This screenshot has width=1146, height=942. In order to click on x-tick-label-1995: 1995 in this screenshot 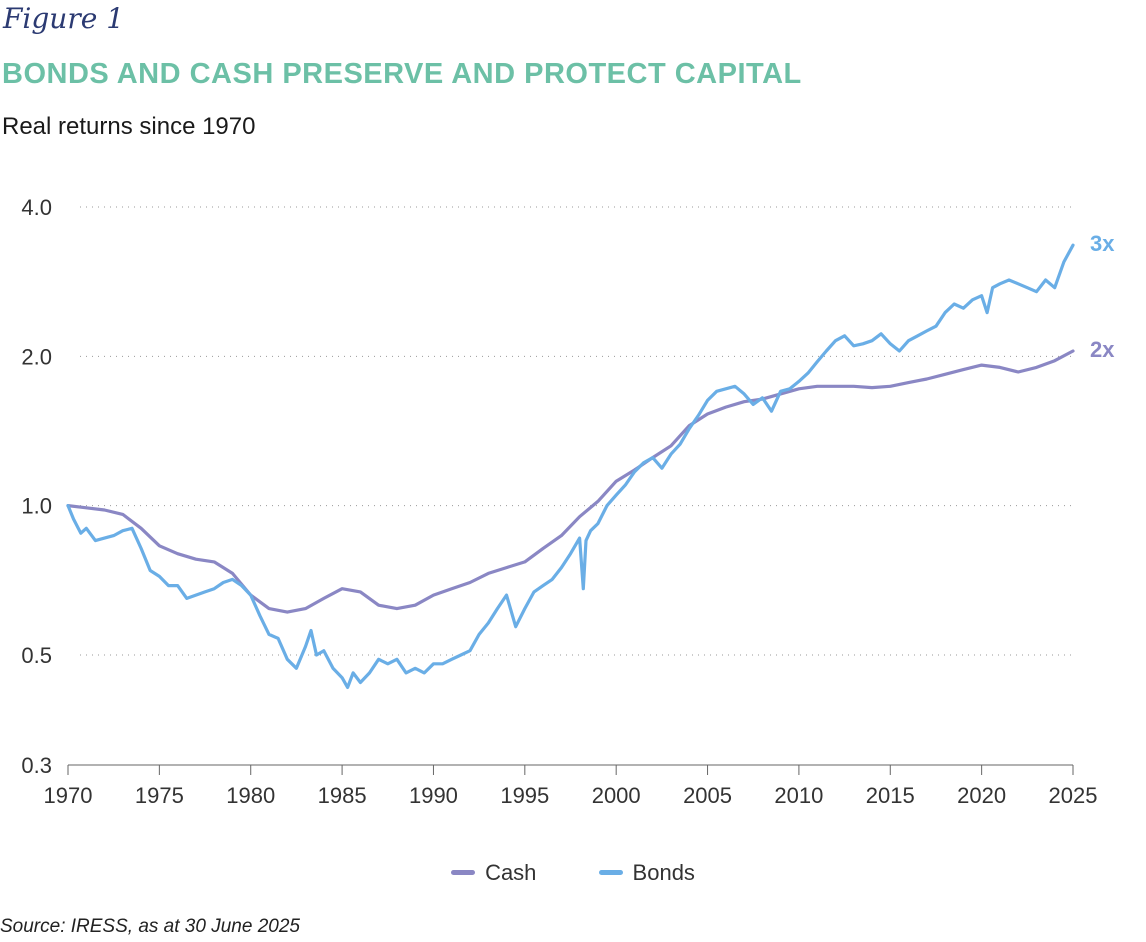, I will do `click(524, 795)`.